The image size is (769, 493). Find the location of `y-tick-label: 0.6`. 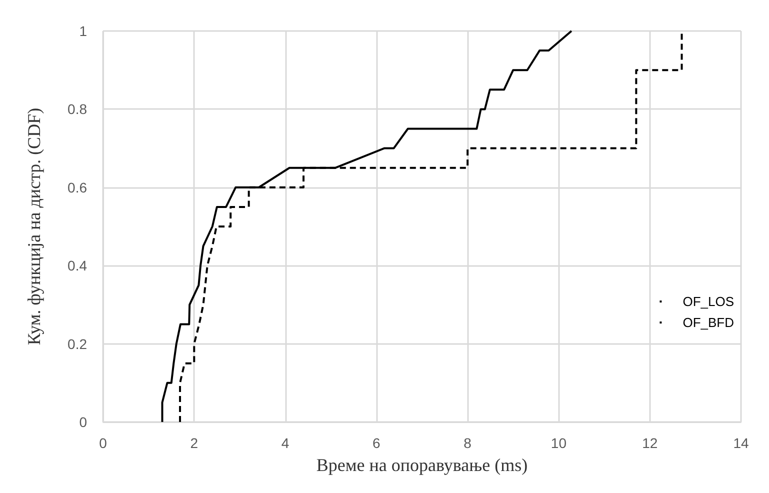

y-tick-label: 0.6 is located at coordinates (78, 187).